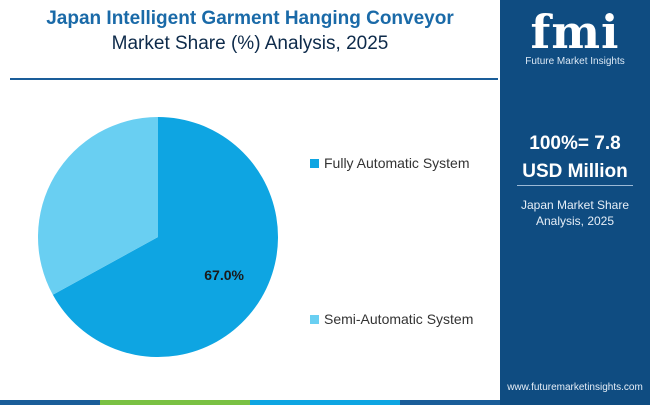  Describe the element at coordinates (575, 205) in the screenshot. I see `panel-caption-line1: Japan Market Share` at that location.